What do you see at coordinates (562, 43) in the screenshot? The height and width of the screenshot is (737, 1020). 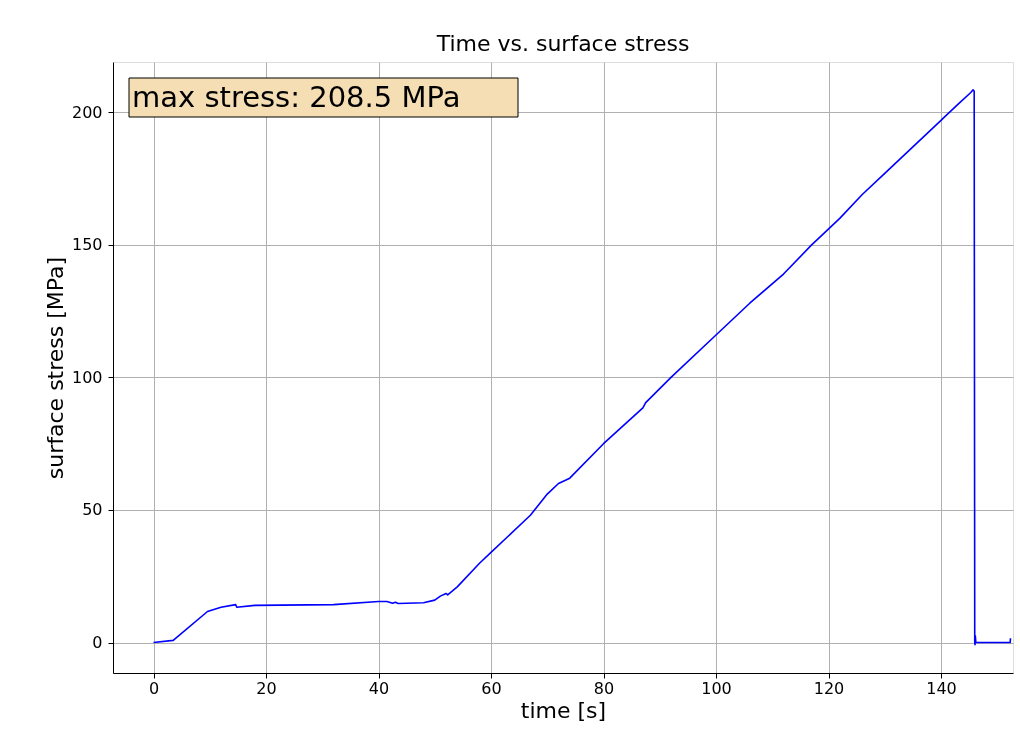 I see `chart-title: Time vs. surface stress` at bounding box center [562, 43].